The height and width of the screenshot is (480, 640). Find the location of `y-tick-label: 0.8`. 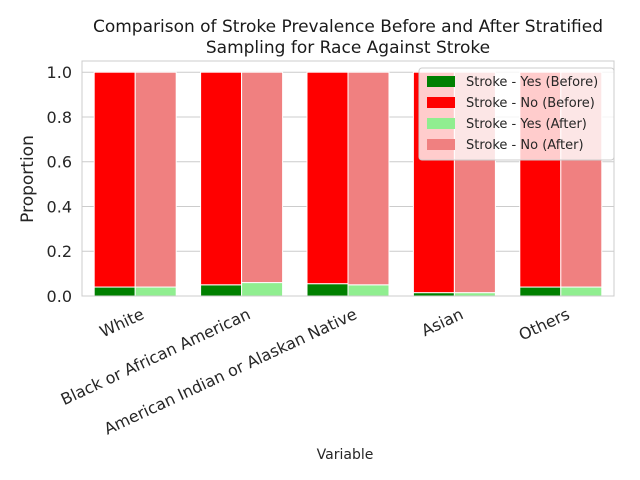

y-tick-label: 0.8 is located at coordinates (59, 117).